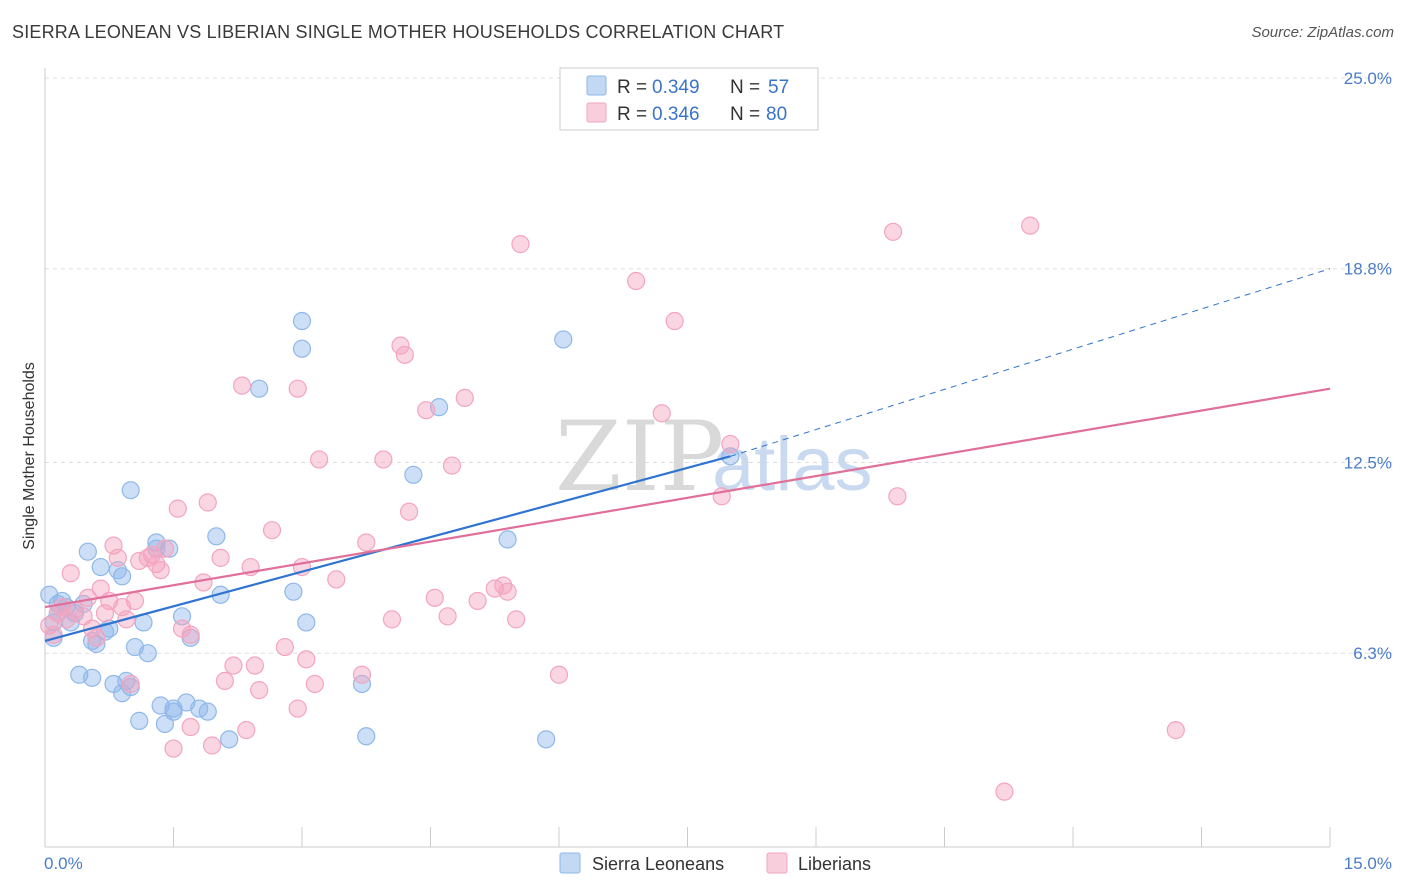 The height and width of the screenshot is (892, 1406). What do you see at coordinates (1368, 463) in the screenshot?
I see `y-tick-label-1: 12.5%` at bounding box center [1368, 463].